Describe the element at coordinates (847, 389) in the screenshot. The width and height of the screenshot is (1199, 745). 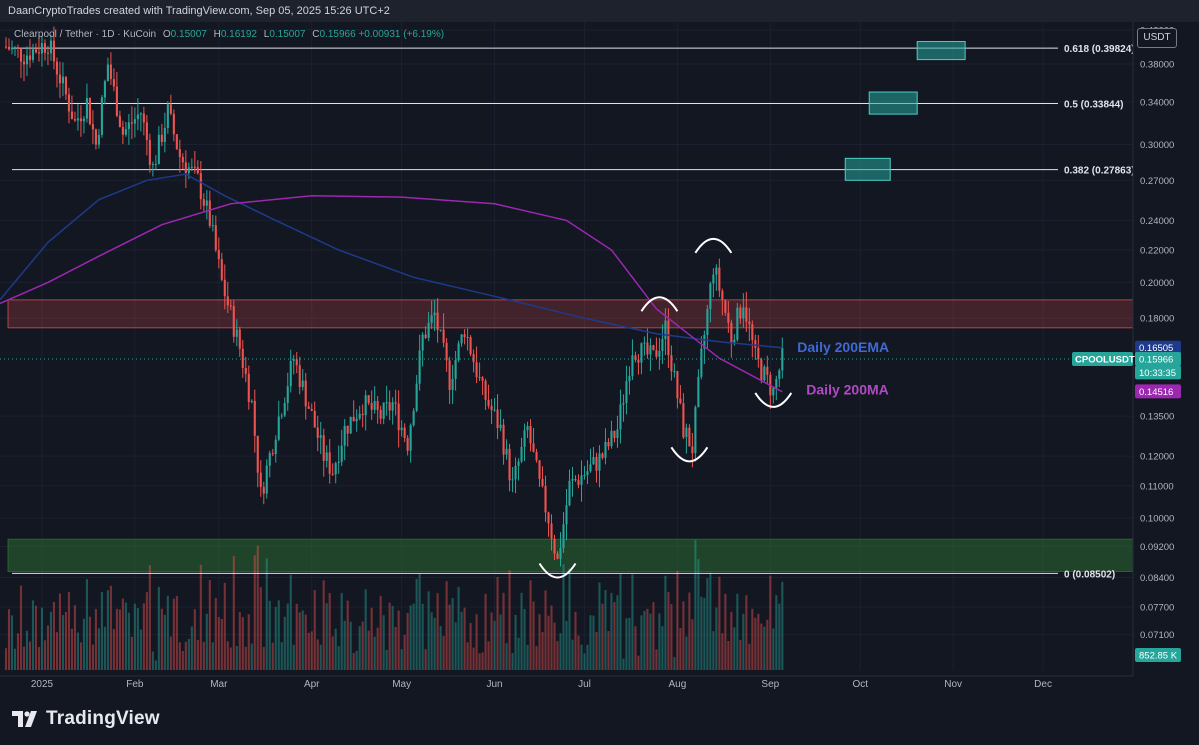
I see `annotation-label: Daily 200MA` at that location.